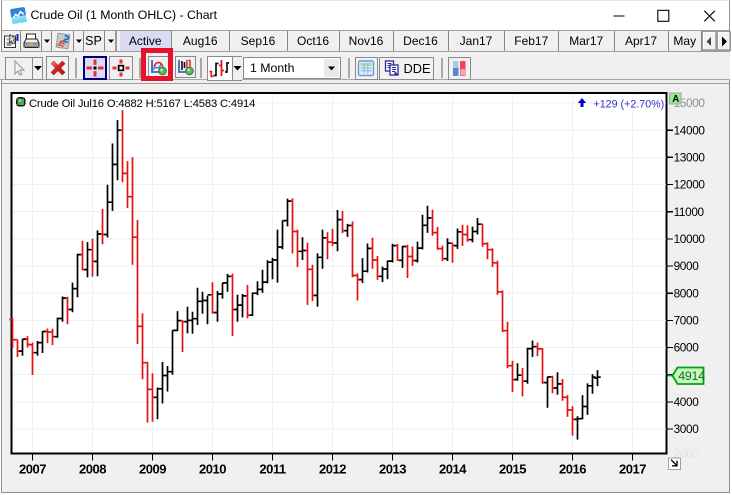 This screenshot has width=732, height=495. Describe the element at coordinates (687, 454) in the screenshot. I see `svg-text: 2000` at that location.